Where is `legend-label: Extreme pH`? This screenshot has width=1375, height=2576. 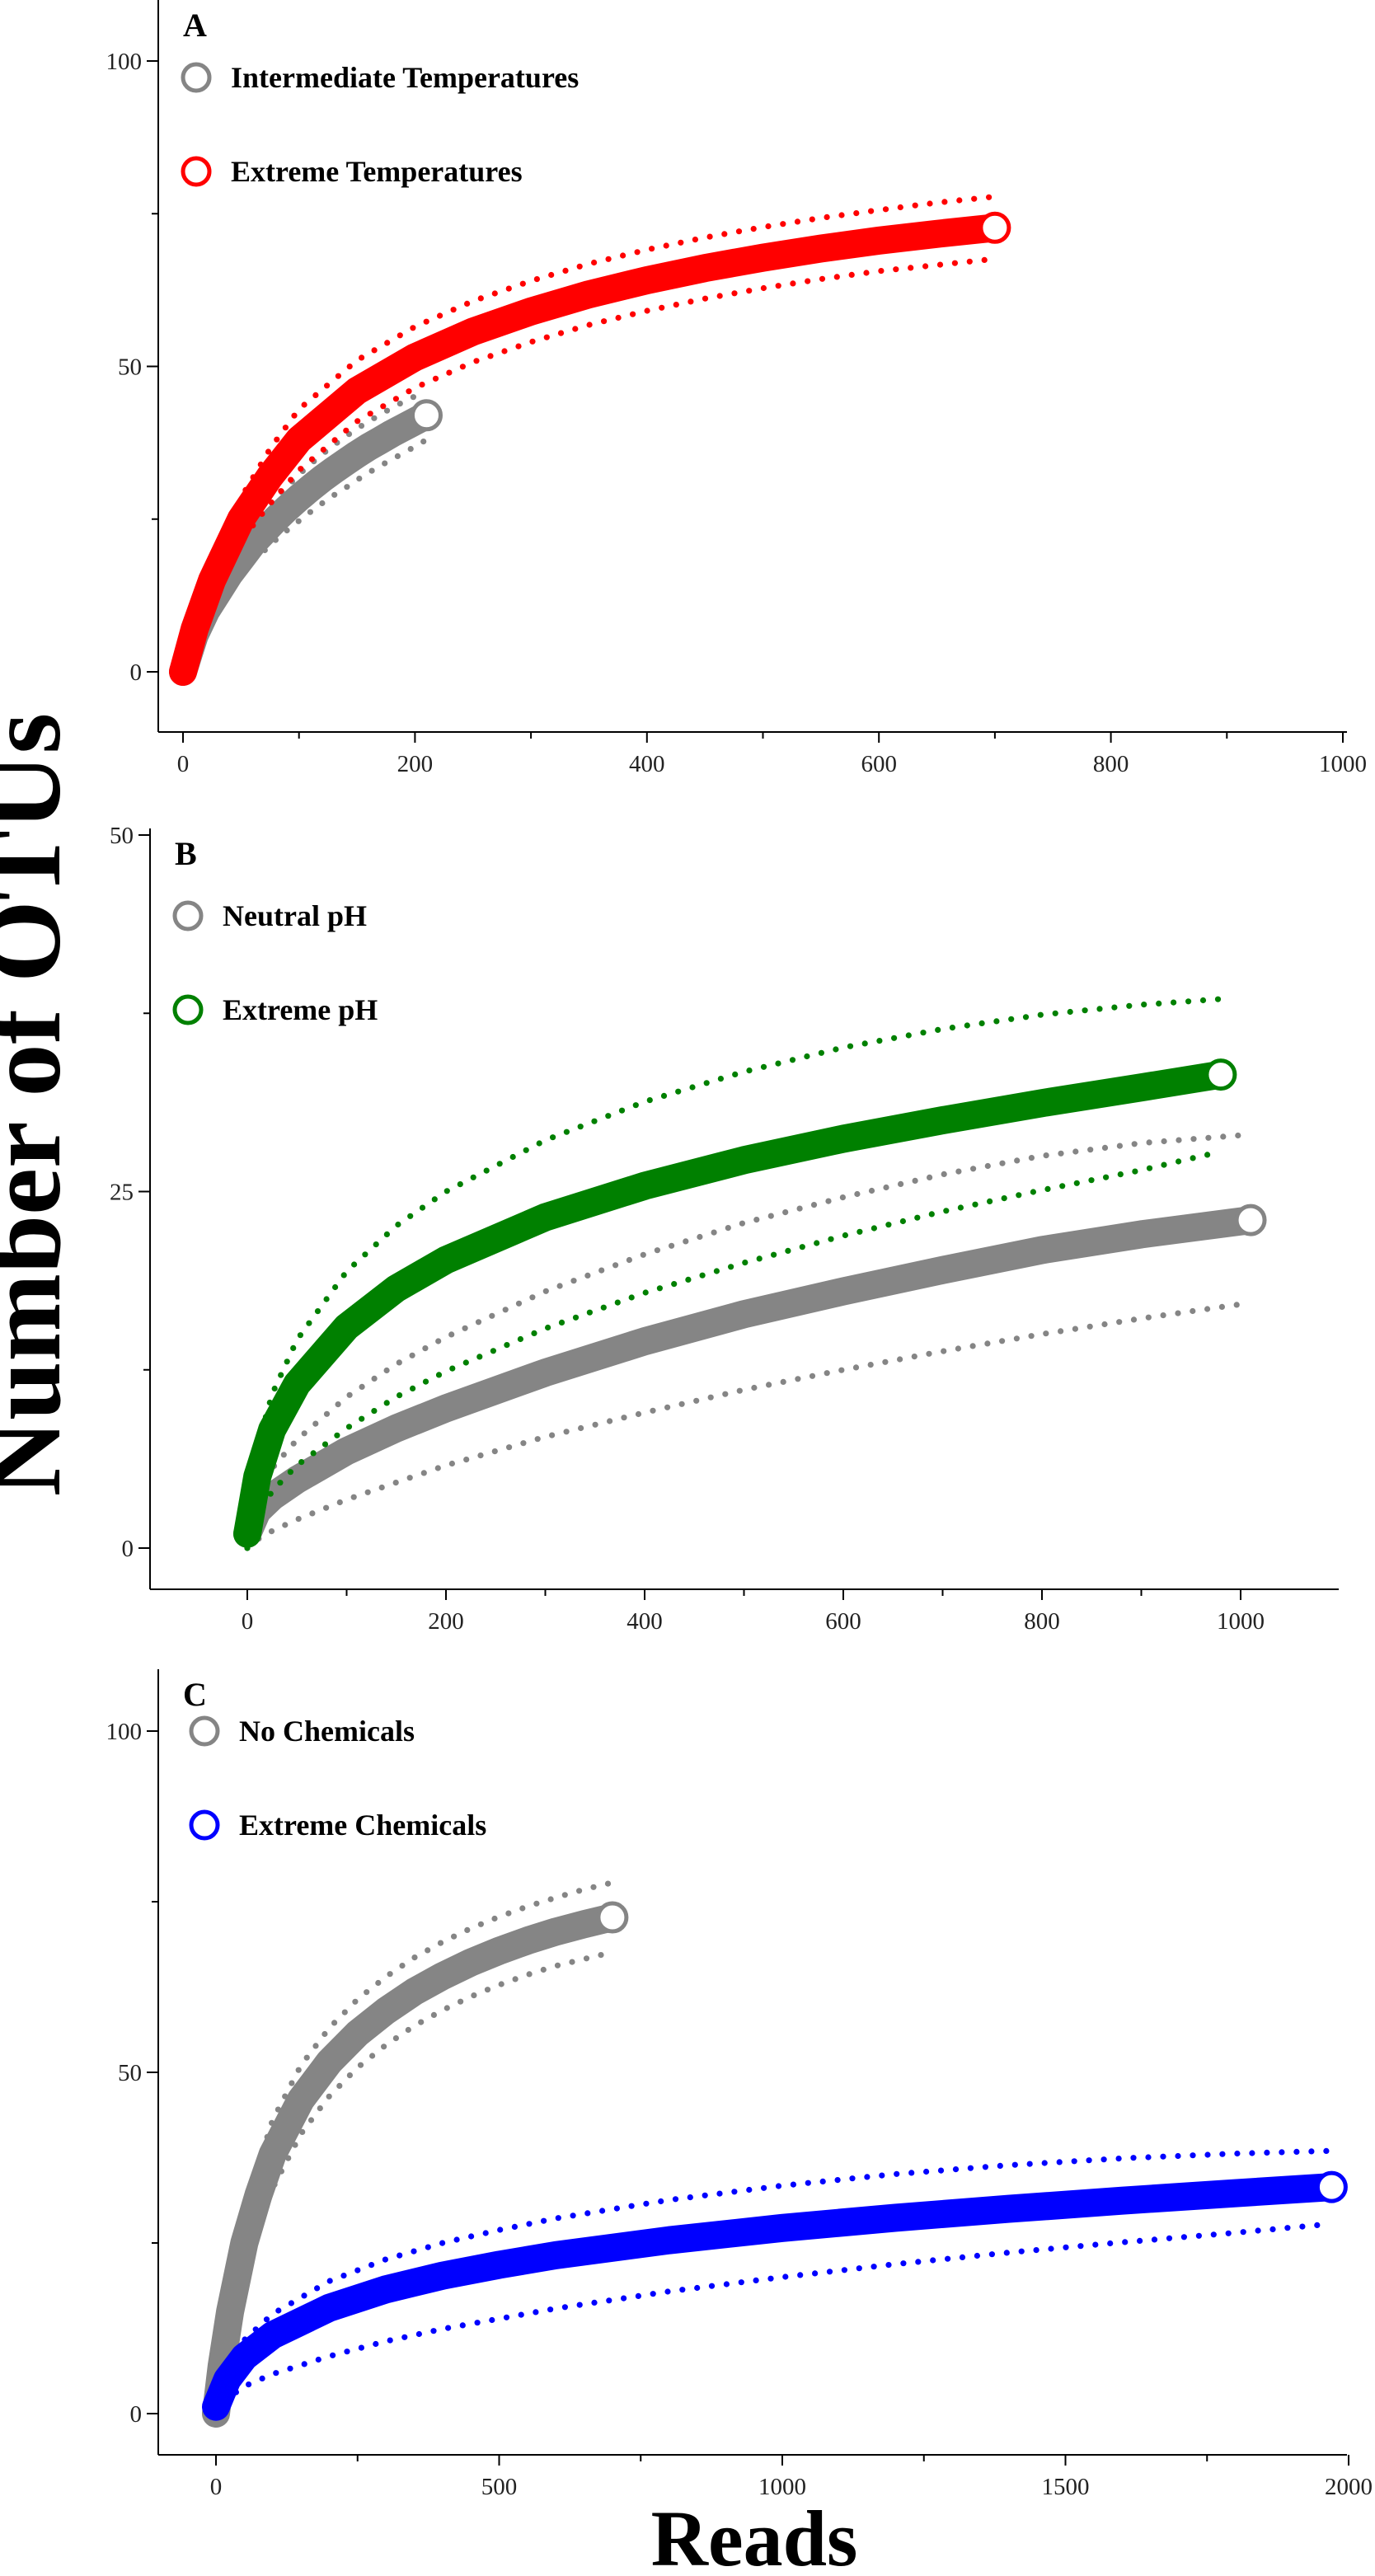 legend-label: Extreme pH is located at coordinates (300, 1010).